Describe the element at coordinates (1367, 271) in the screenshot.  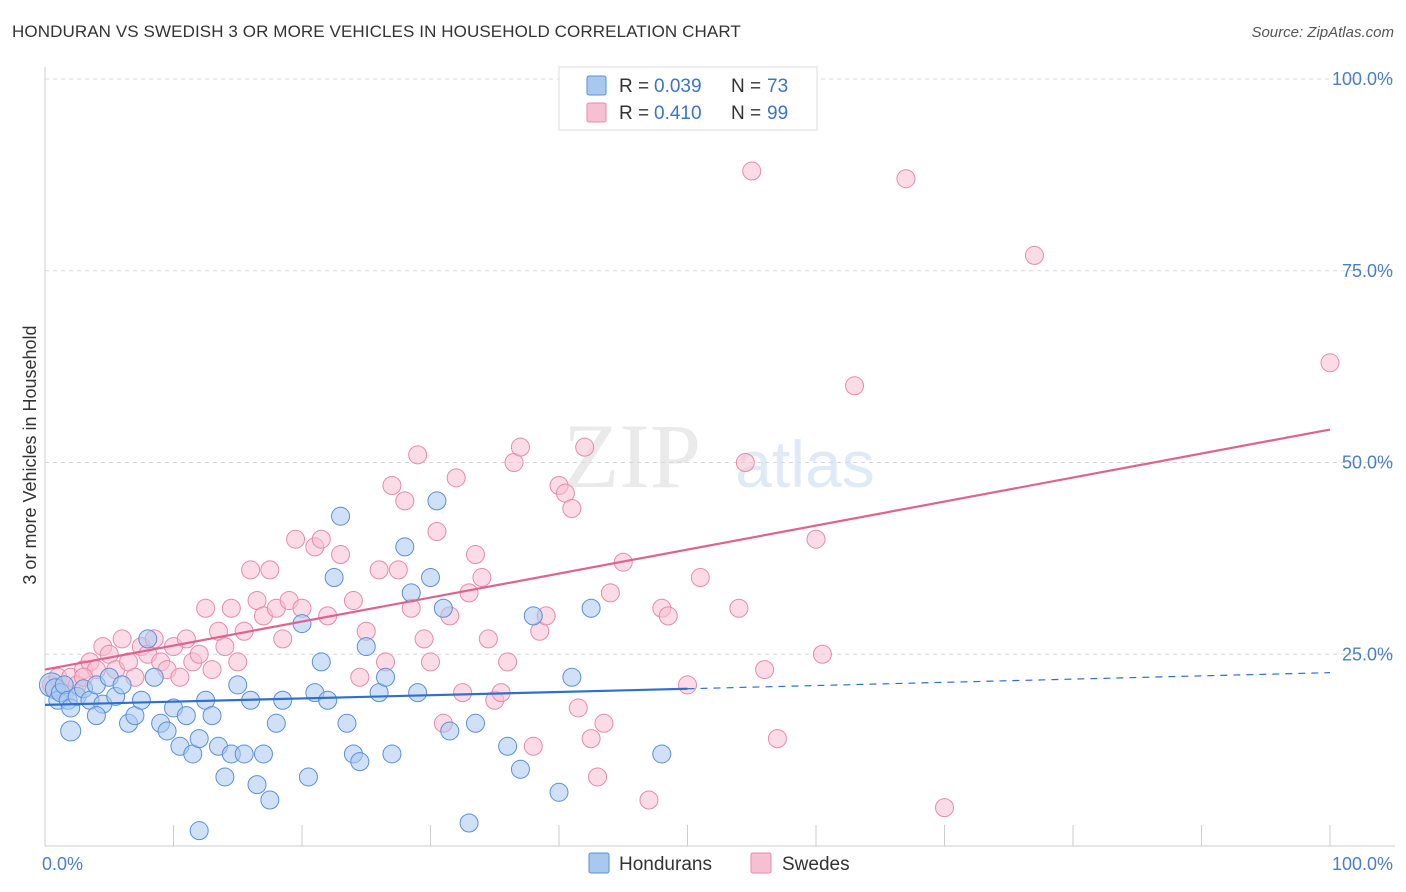
I see `y-tick-label: 75.0%` at that location.